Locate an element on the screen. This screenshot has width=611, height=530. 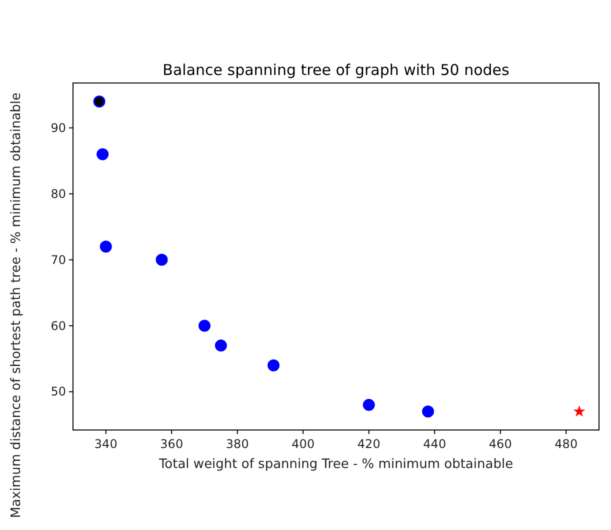
y-axis-title: Maximum distance of shortest path tree - % minimum obtainable is located at coordinates (16, 305).